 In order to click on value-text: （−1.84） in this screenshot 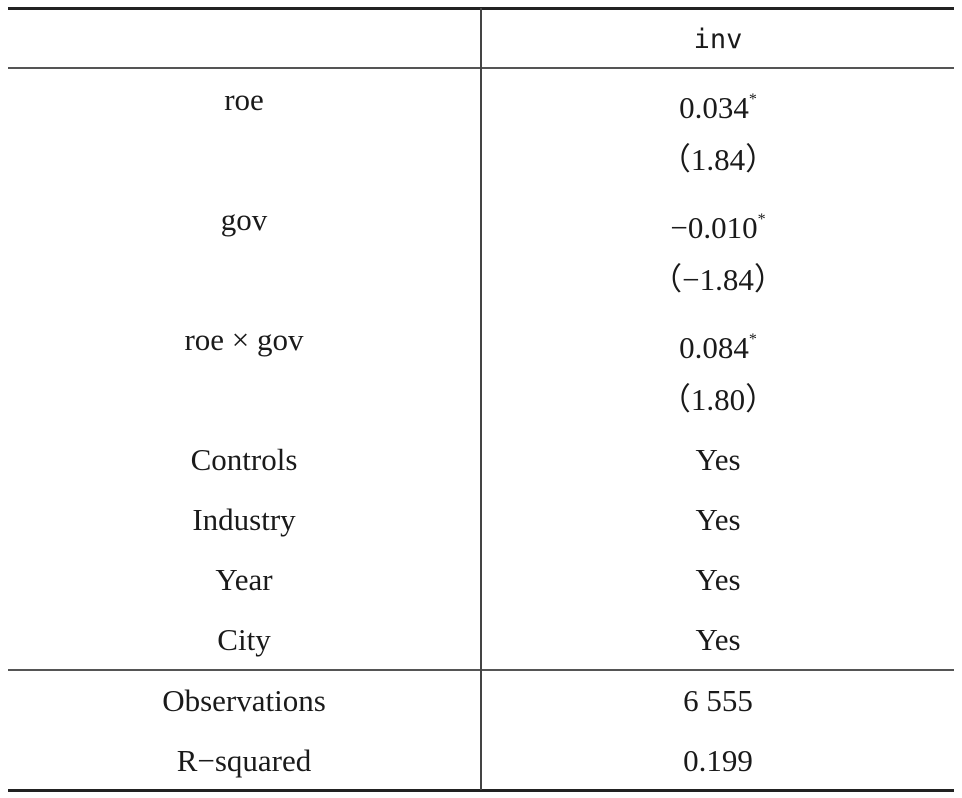, I will do `click(718, 279)`.